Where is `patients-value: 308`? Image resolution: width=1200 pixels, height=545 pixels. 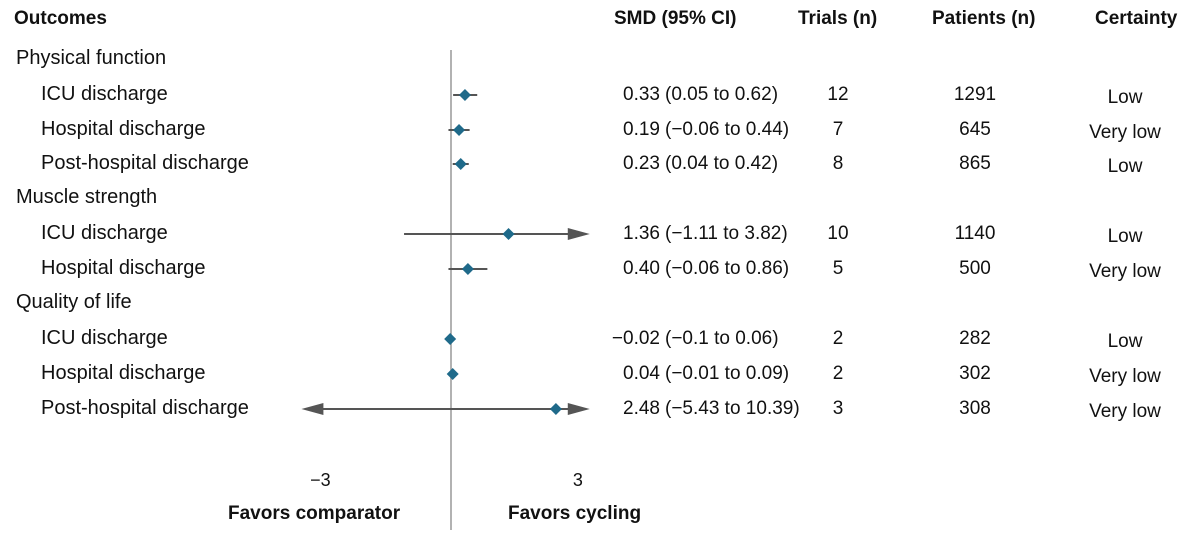
patients-value: 308 is located at coordinates (975, 408).